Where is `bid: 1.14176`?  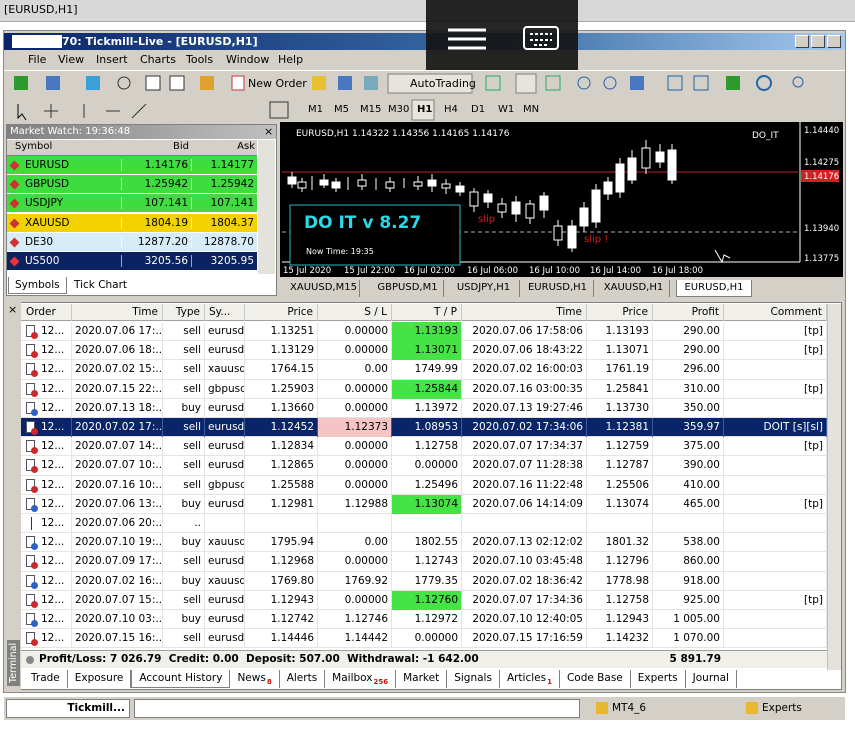 bid: 1.14176 is located at coordinates (156, 165).